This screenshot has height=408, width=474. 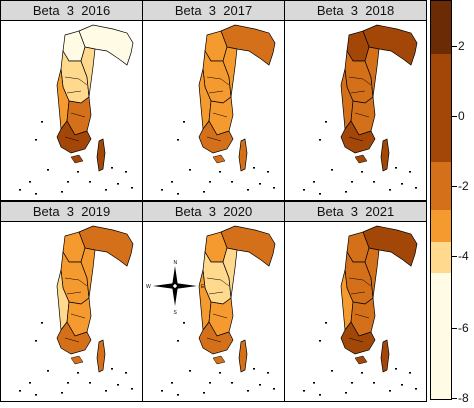 What do you see at coordinates (355, 100) in the screenshot?
I see `map-panel: Beta 3 2018` at bounding box center [355, 100].